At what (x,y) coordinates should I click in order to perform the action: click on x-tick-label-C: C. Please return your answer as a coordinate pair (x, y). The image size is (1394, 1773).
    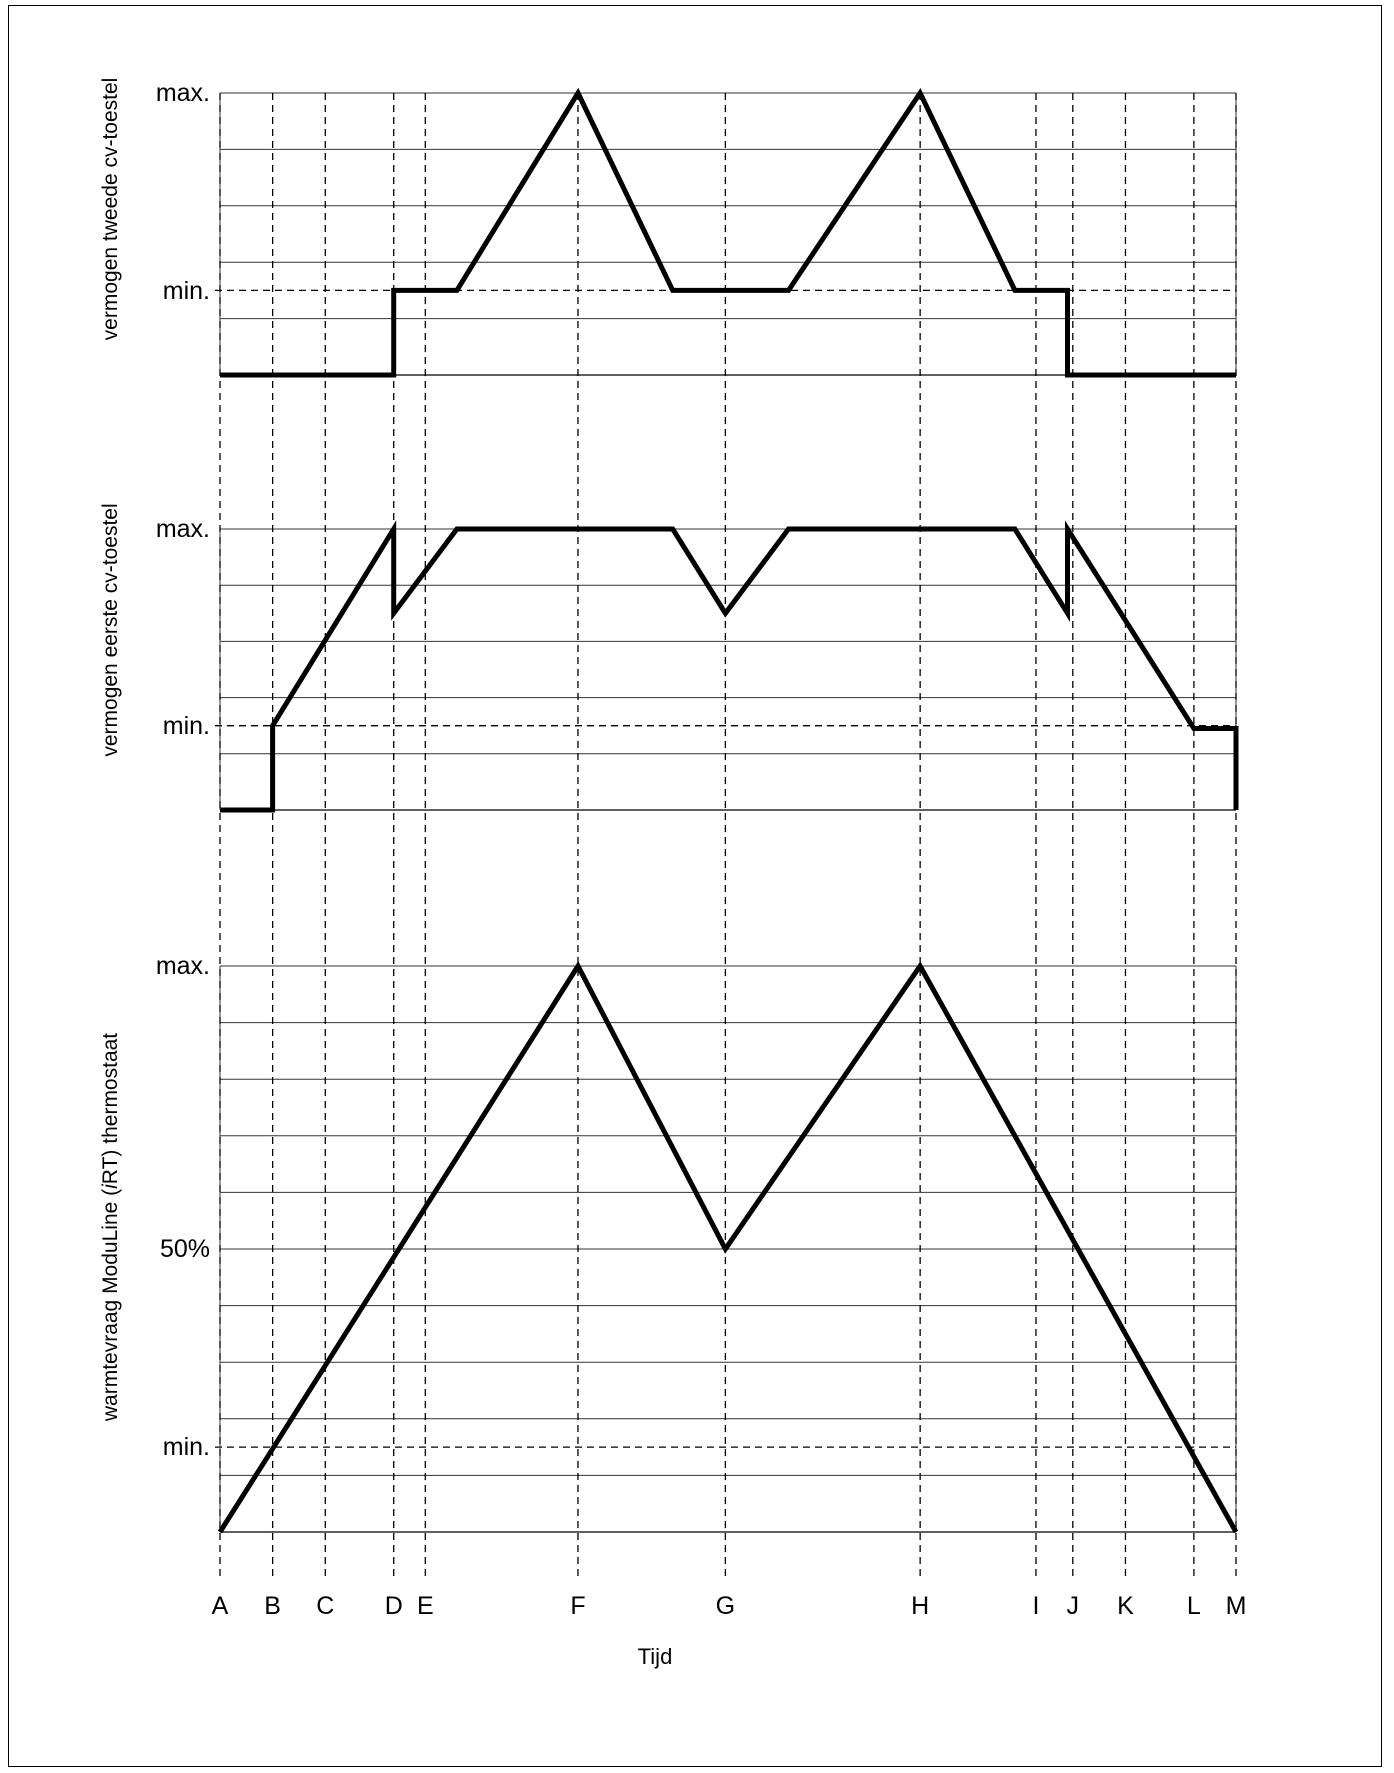
    Looking at the image, I should click on (325, 1606).